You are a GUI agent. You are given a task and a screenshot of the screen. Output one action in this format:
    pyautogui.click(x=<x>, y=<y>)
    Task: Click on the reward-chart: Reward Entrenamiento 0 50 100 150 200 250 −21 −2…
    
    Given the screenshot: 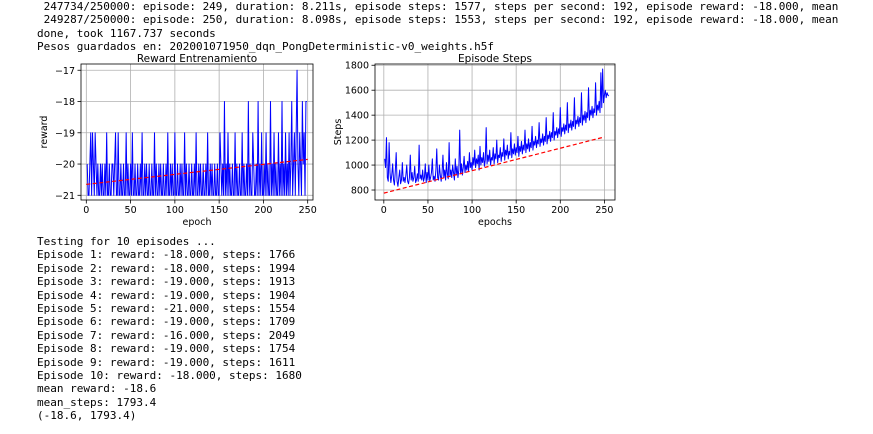 What is the action you would take?
    pyautogui.click(x=181, y=142)
    